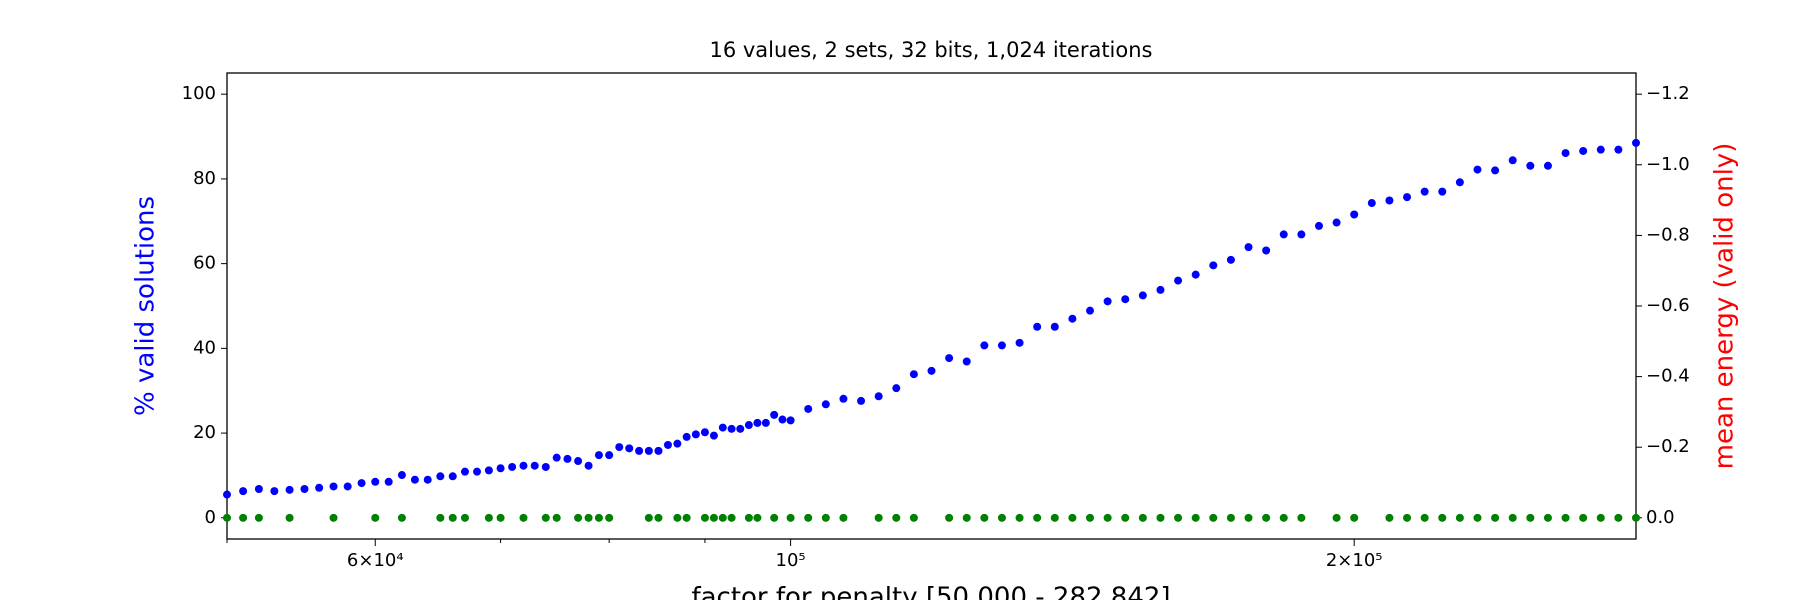 The height and width of the screenshot is (600, 1800). What do you see at coordinates (375, 560) in the screenshot?
I see `x-tick-label: 6×10⁴` at bounding box center [375, 560].